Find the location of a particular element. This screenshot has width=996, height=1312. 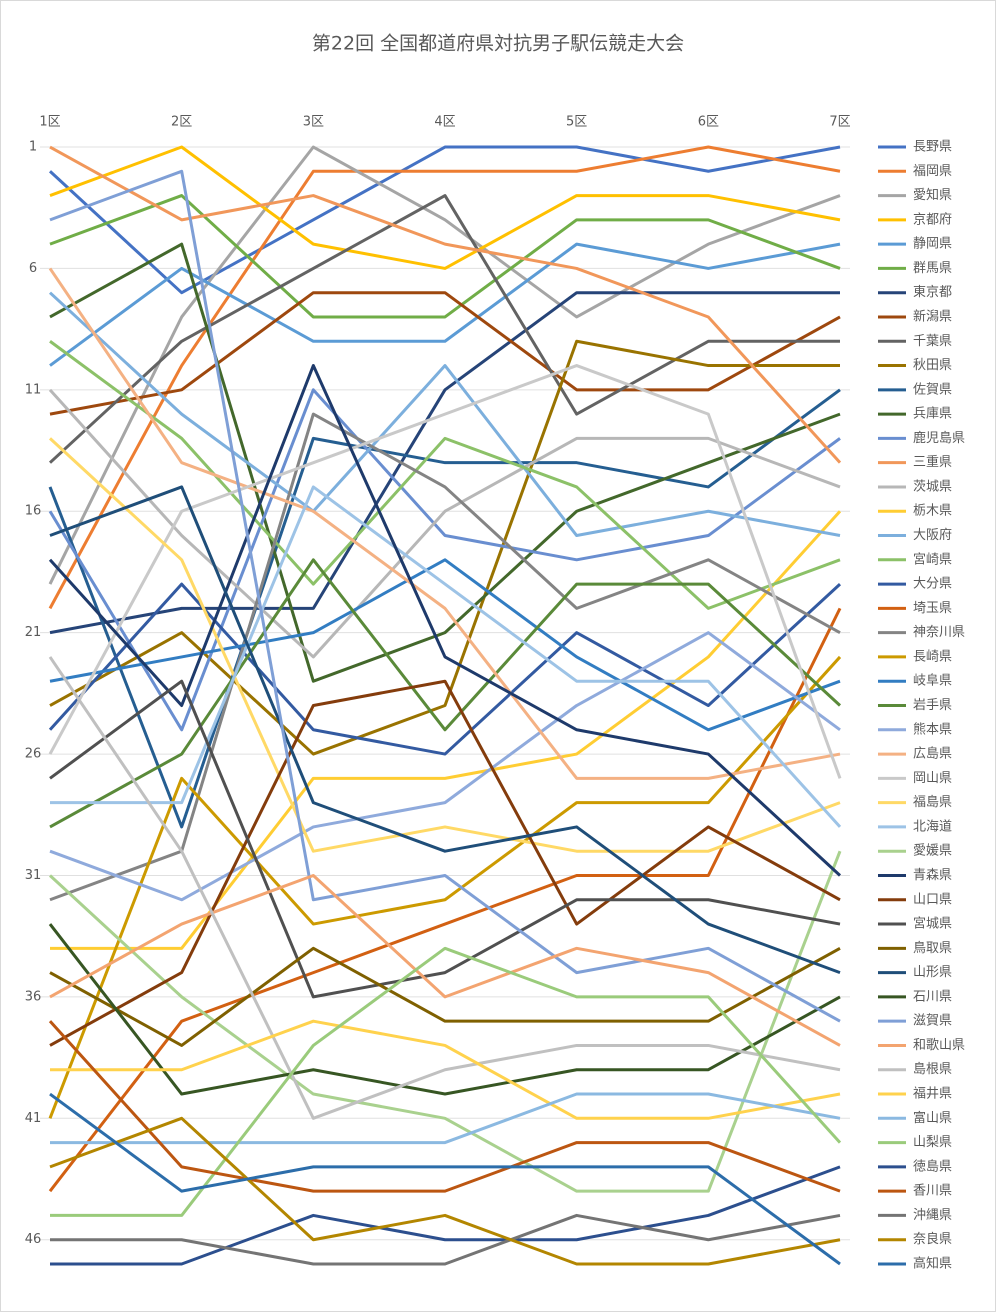

legend-label: 愛媛県 is located at coordinates (932, 851).